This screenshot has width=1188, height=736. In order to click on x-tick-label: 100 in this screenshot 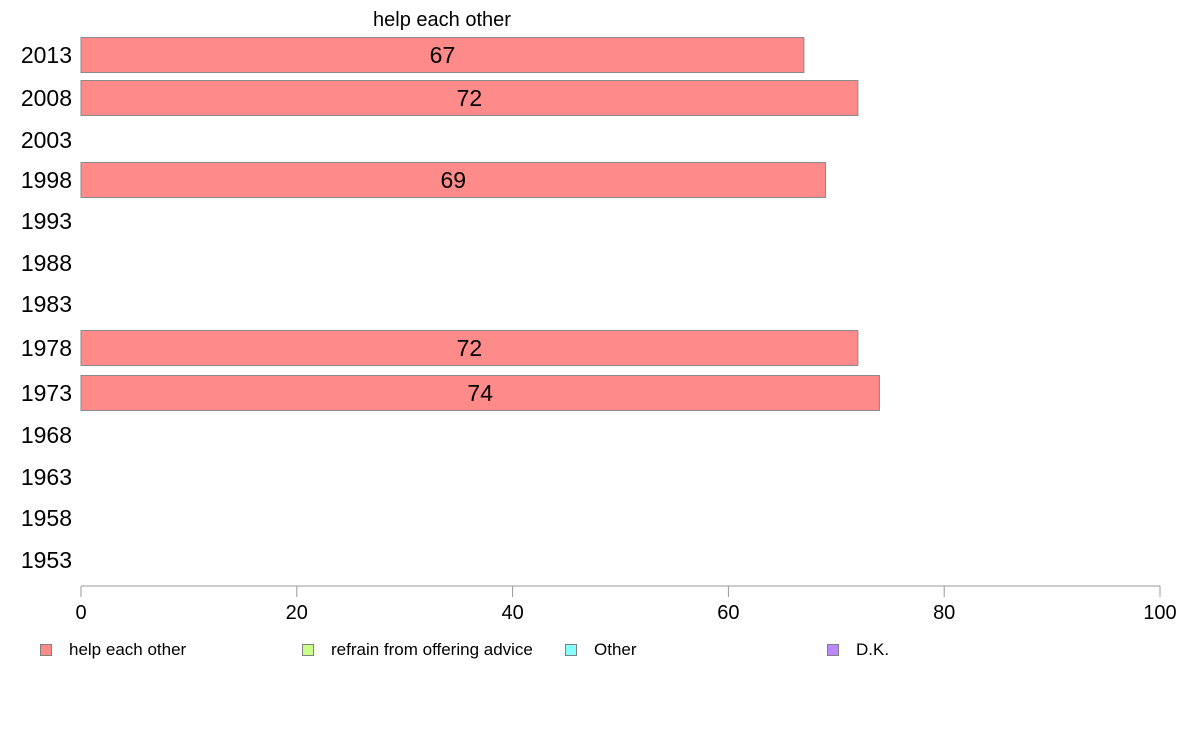, I will do `click(1159, 613)`.